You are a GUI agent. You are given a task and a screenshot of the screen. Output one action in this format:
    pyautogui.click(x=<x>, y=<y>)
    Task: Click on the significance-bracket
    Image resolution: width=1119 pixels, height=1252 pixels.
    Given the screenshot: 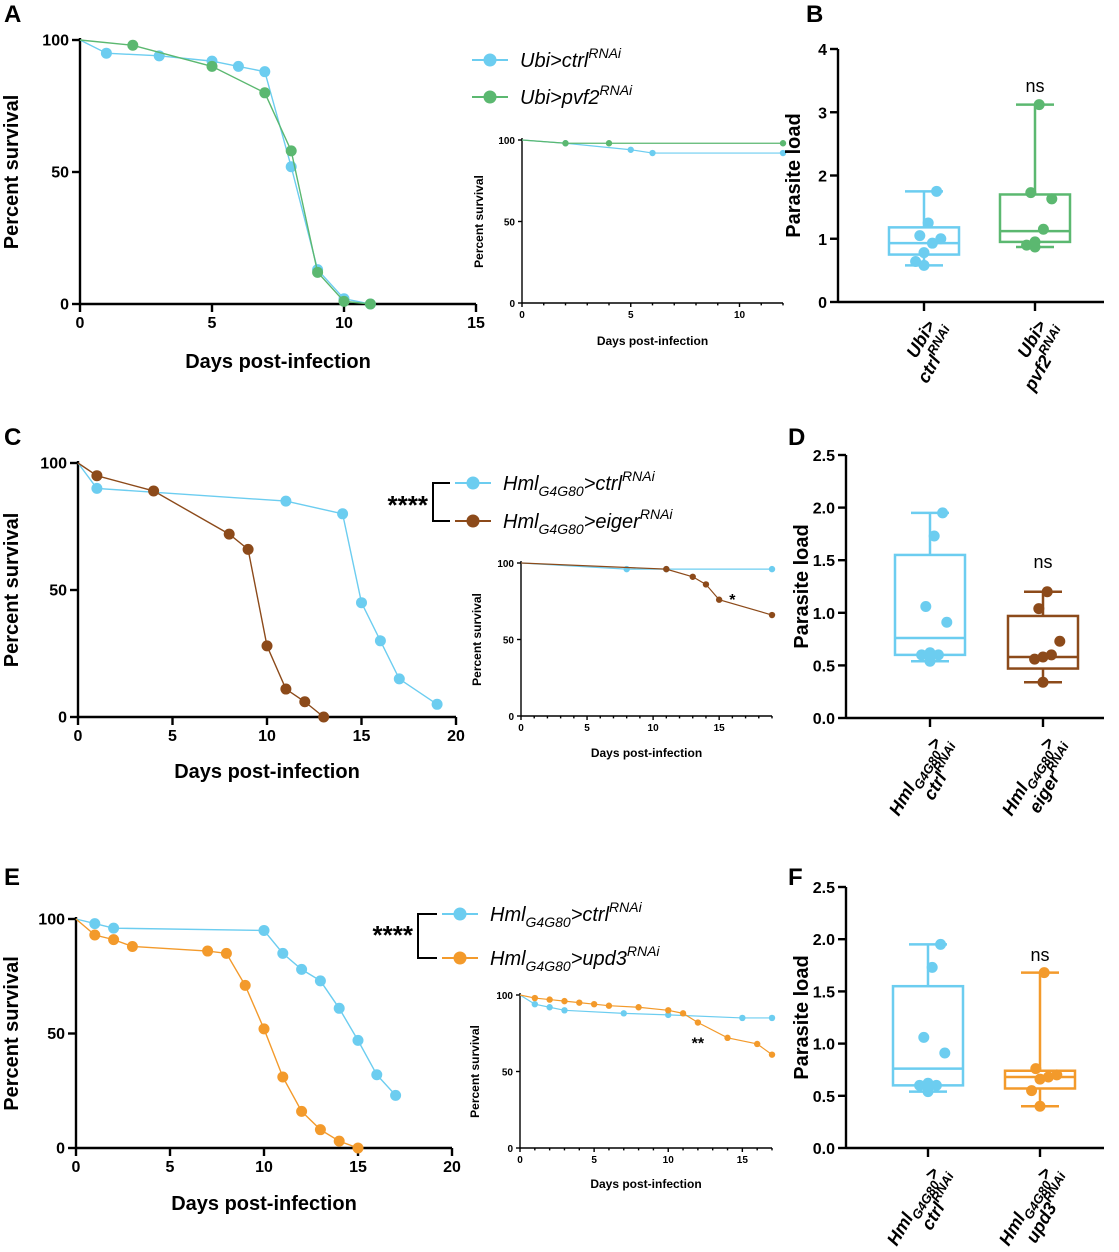 What is the action you would take?
    pyautogui.click(x=441, y=502)
    